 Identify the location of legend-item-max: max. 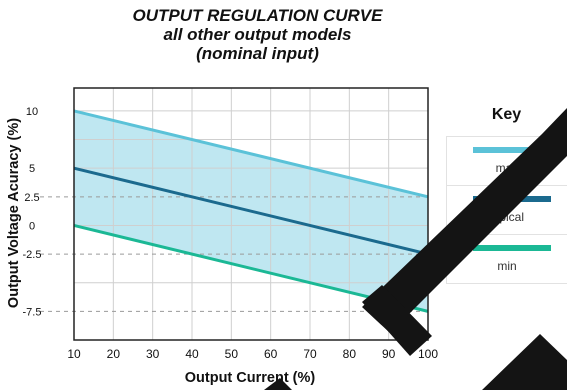
(507, 161).